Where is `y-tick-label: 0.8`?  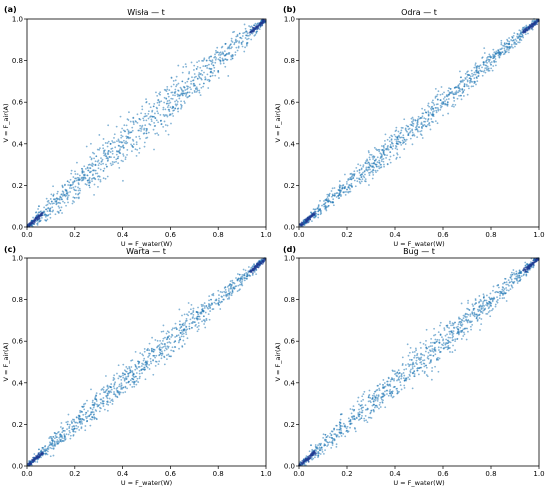 y-tick-label: 0.8 is located at coordinates (17, 61).